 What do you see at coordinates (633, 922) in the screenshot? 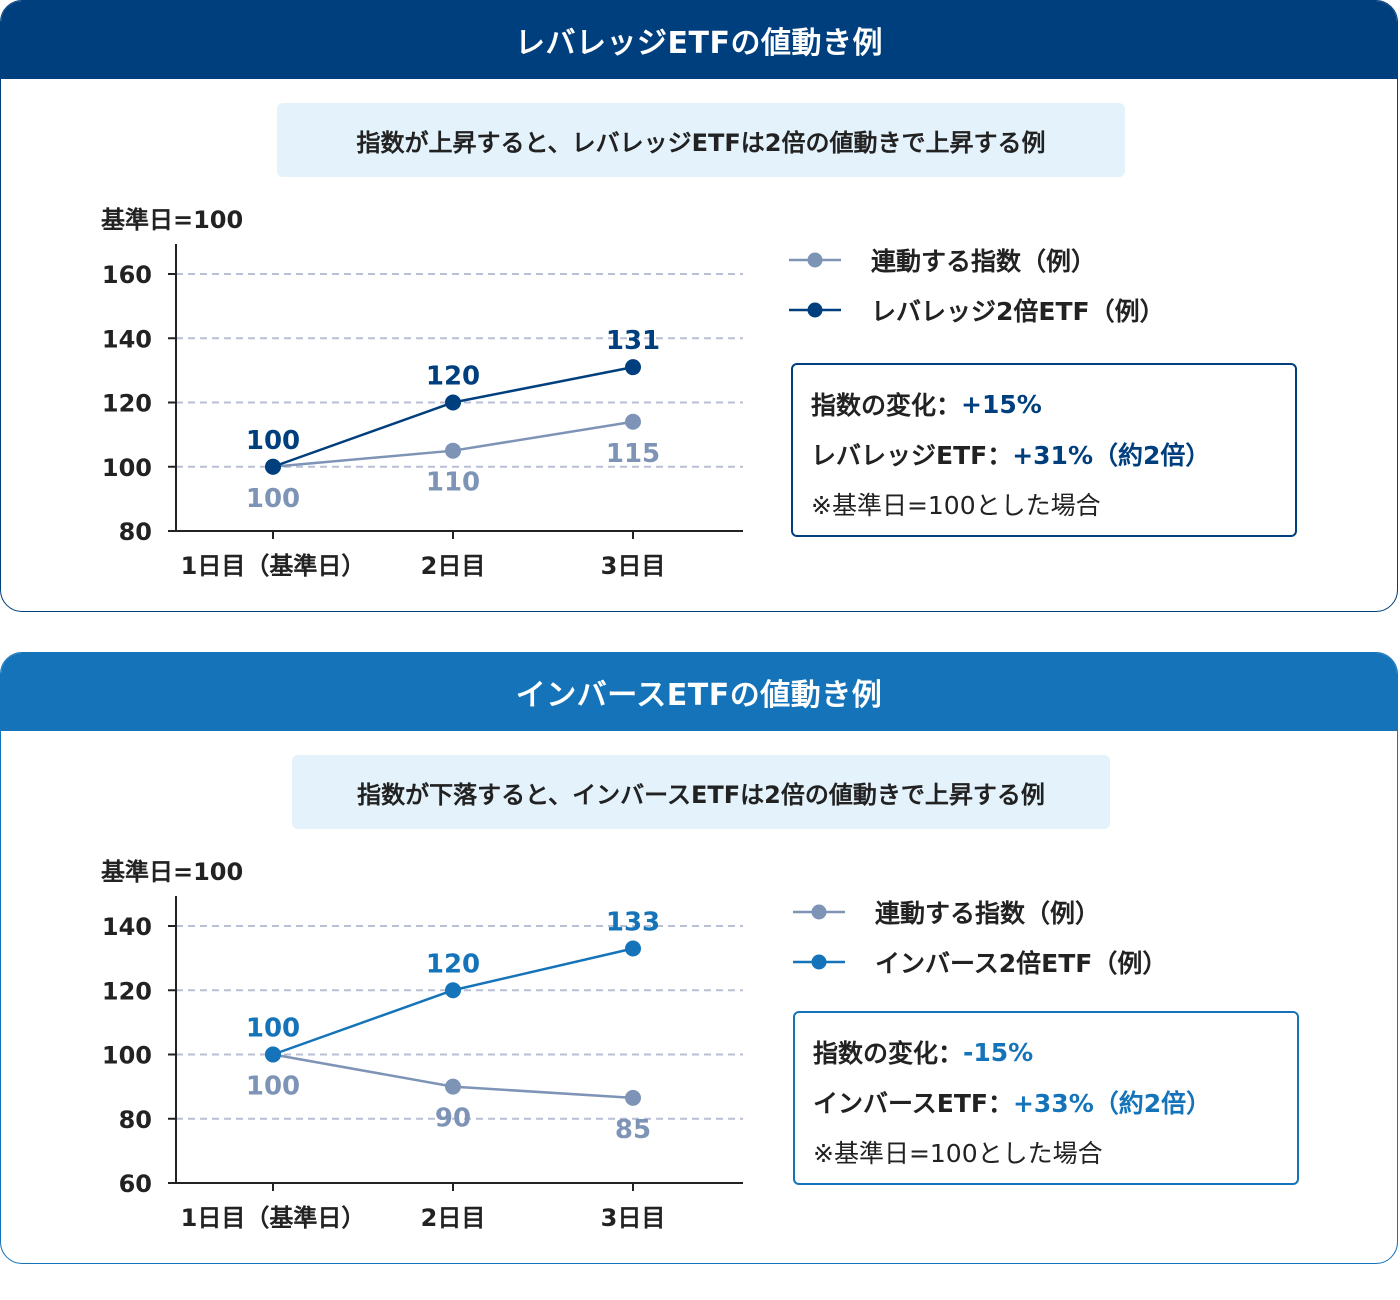
I see `data-label-etf: 133` at bounding box center [633, 922].